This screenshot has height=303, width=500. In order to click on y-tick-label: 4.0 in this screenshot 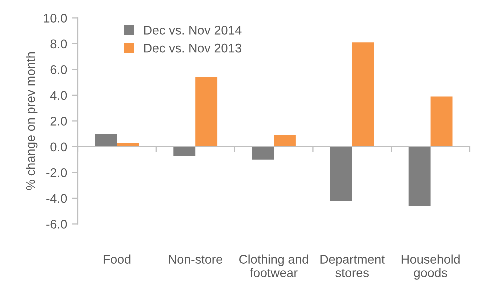, I will do `click(59, 95)`.